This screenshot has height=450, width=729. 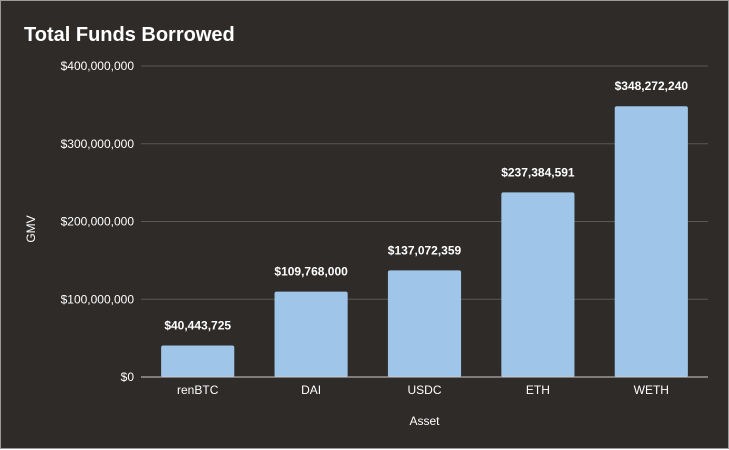 I want to click on data-label: $40,443,725, so click(x=197, y=326).